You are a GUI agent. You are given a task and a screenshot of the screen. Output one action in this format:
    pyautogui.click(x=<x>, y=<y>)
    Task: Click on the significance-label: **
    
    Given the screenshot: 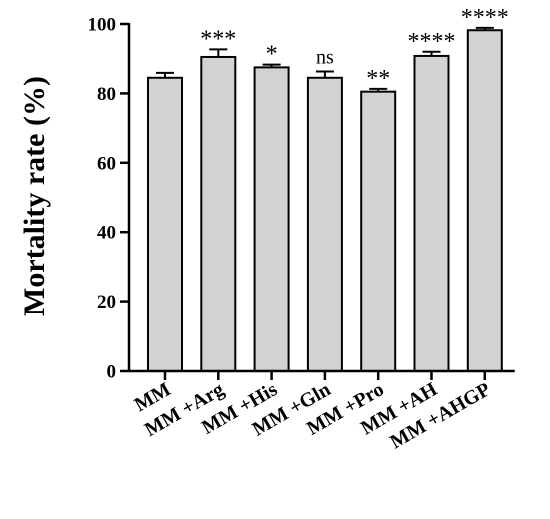 What is the action you would take?
    pyautogui.click(x=378, y=79)
    